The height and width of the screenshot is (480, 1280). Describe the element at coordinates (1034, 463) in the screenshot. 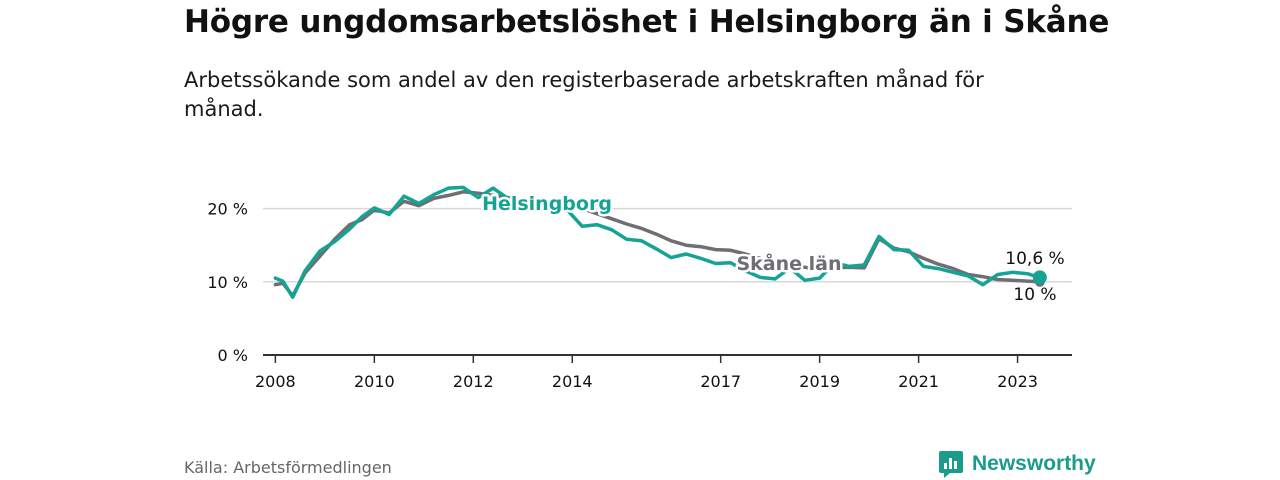

I see `brand-name: Newsworthy` at that location.